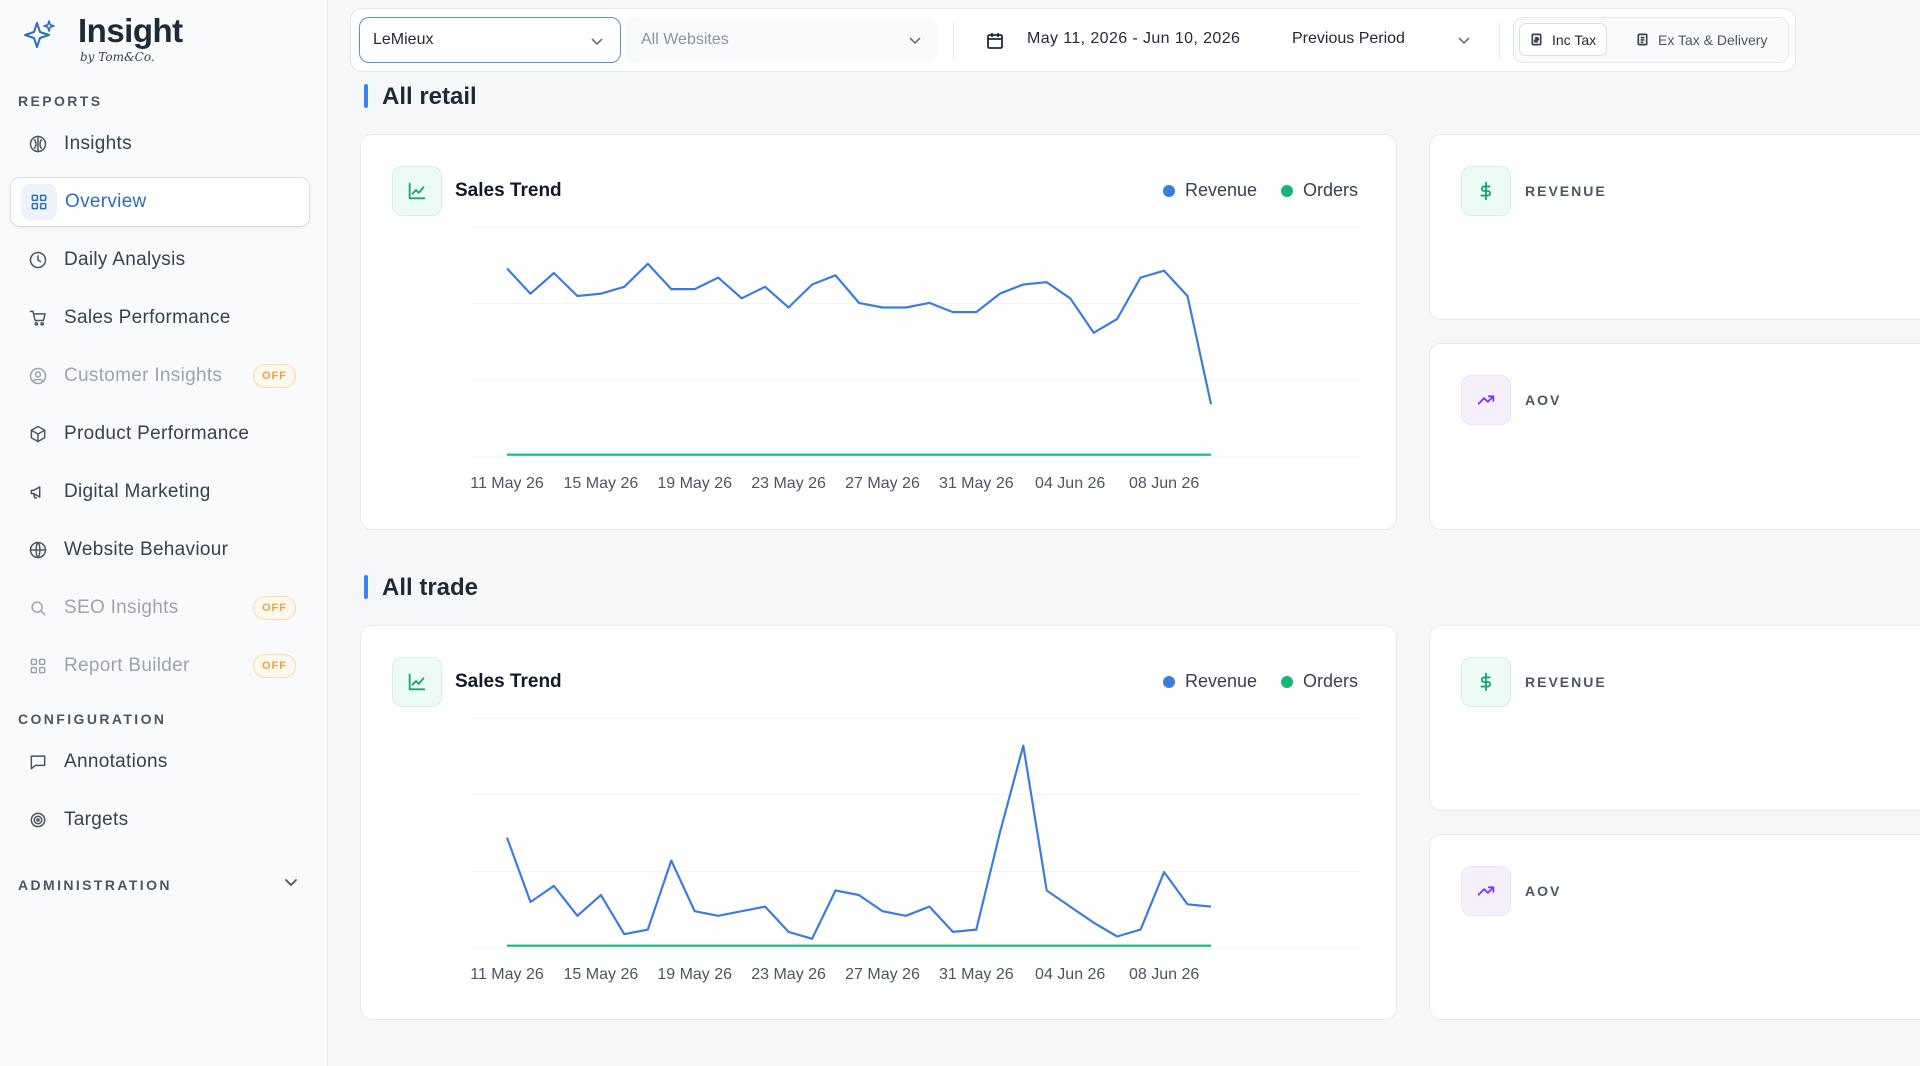 This screenshot has height=1066, width=1920. I want to click on dollar-icon, so click(1486, 682).